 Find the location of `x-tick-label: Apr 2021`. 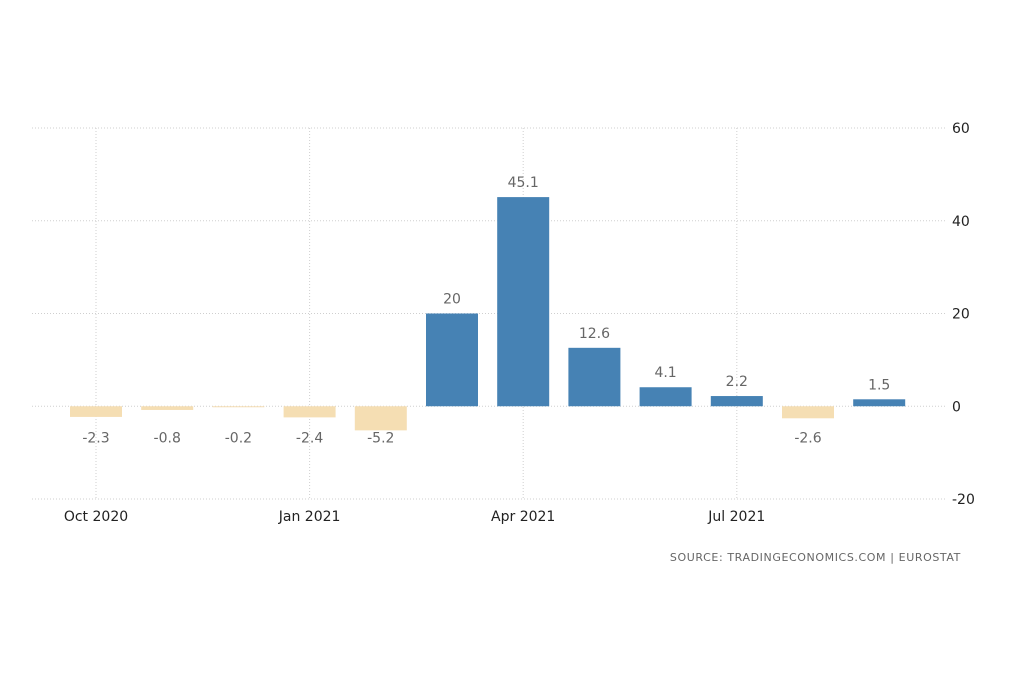

x-tick-label: Apr 2021 is located at coordinates (523, 517).